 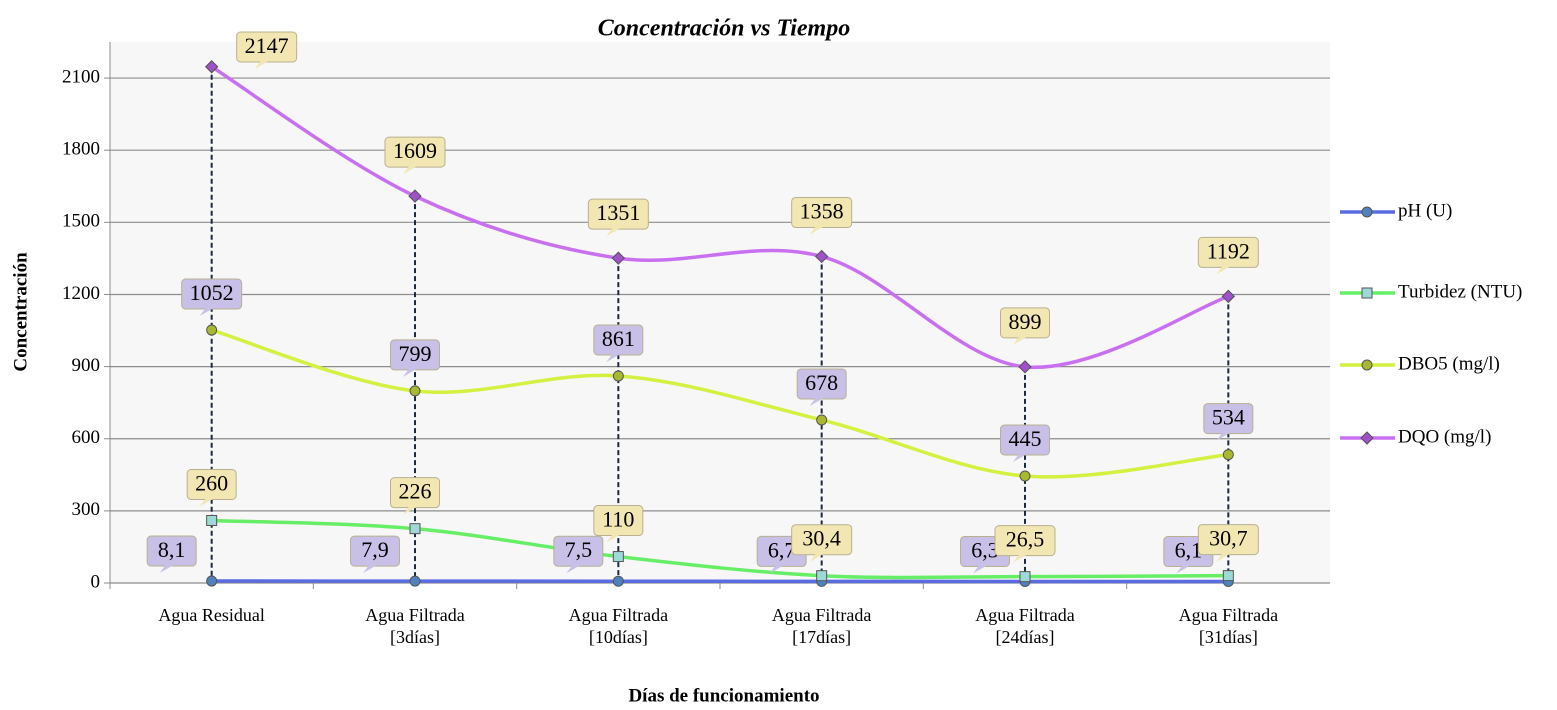 What do you see at coordinates (20, 312) in the screenshot?
I see `y-axis-label: Concentración` at bounding box center [20, 312].